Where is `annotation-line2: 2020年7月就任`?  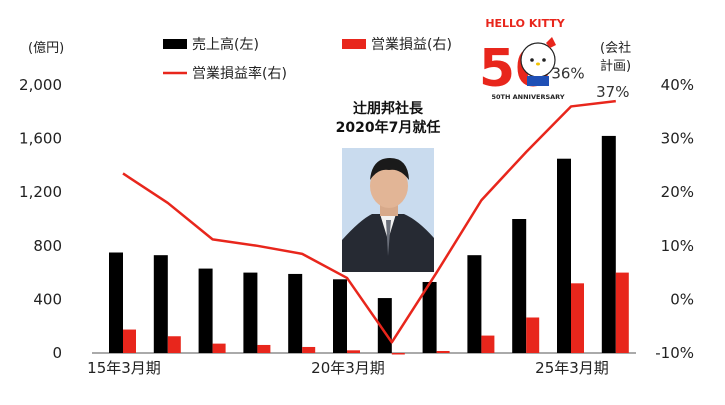
annotation-line2: 2020年7月就任 is located at coordinates (388, 127).